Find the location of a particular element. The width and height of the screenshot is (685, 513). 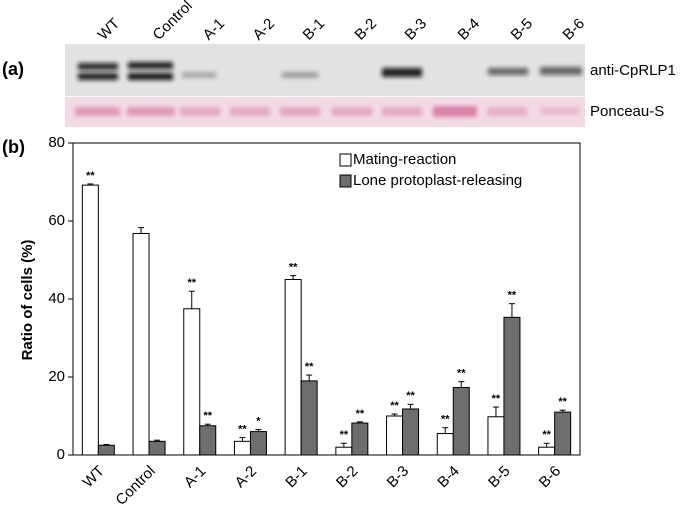

y-axis-label: Ratio of cells (%) is located at coordinates (27, 300).